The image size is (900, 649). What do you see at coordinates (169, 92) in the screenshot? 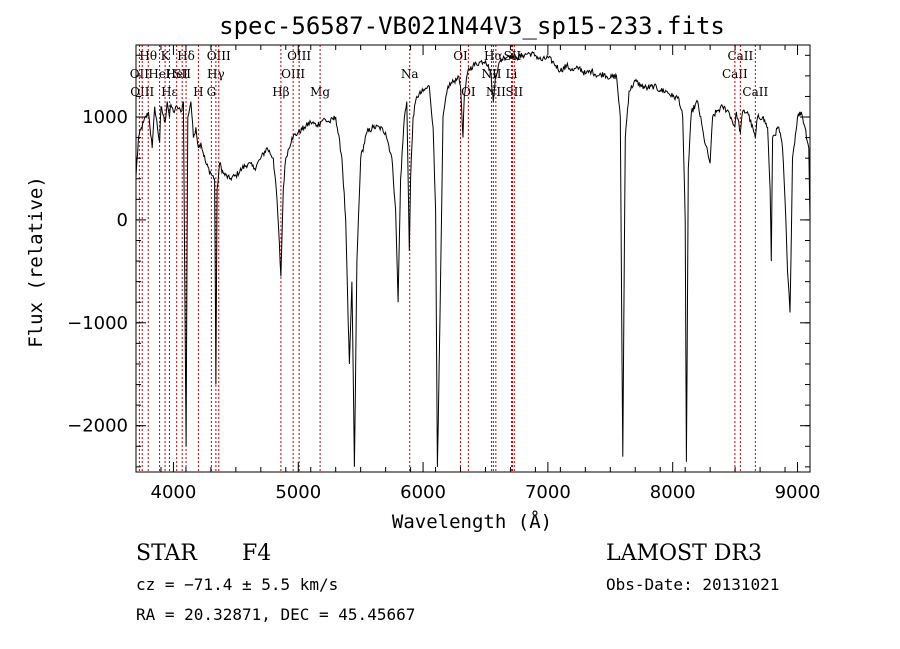
I see `spectral-line-label: Hε` at bounding box center [169, 92].